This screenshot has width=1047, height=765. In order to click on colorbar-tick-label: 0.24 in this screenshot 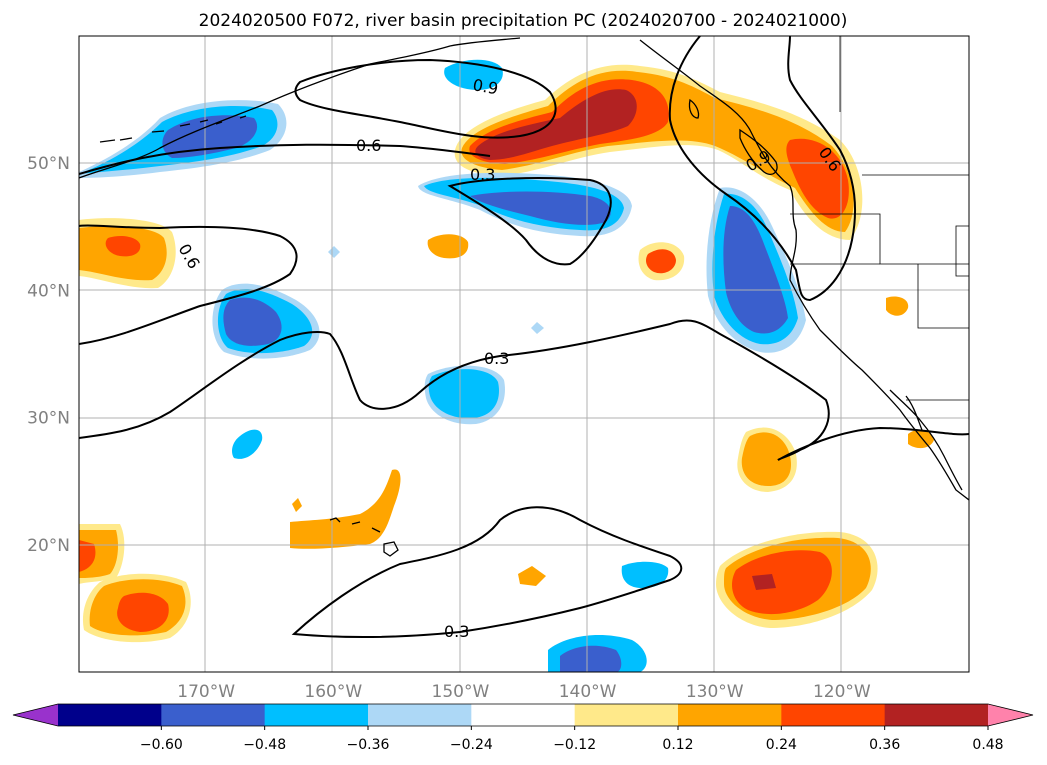, I will do `click(781, 745)`.